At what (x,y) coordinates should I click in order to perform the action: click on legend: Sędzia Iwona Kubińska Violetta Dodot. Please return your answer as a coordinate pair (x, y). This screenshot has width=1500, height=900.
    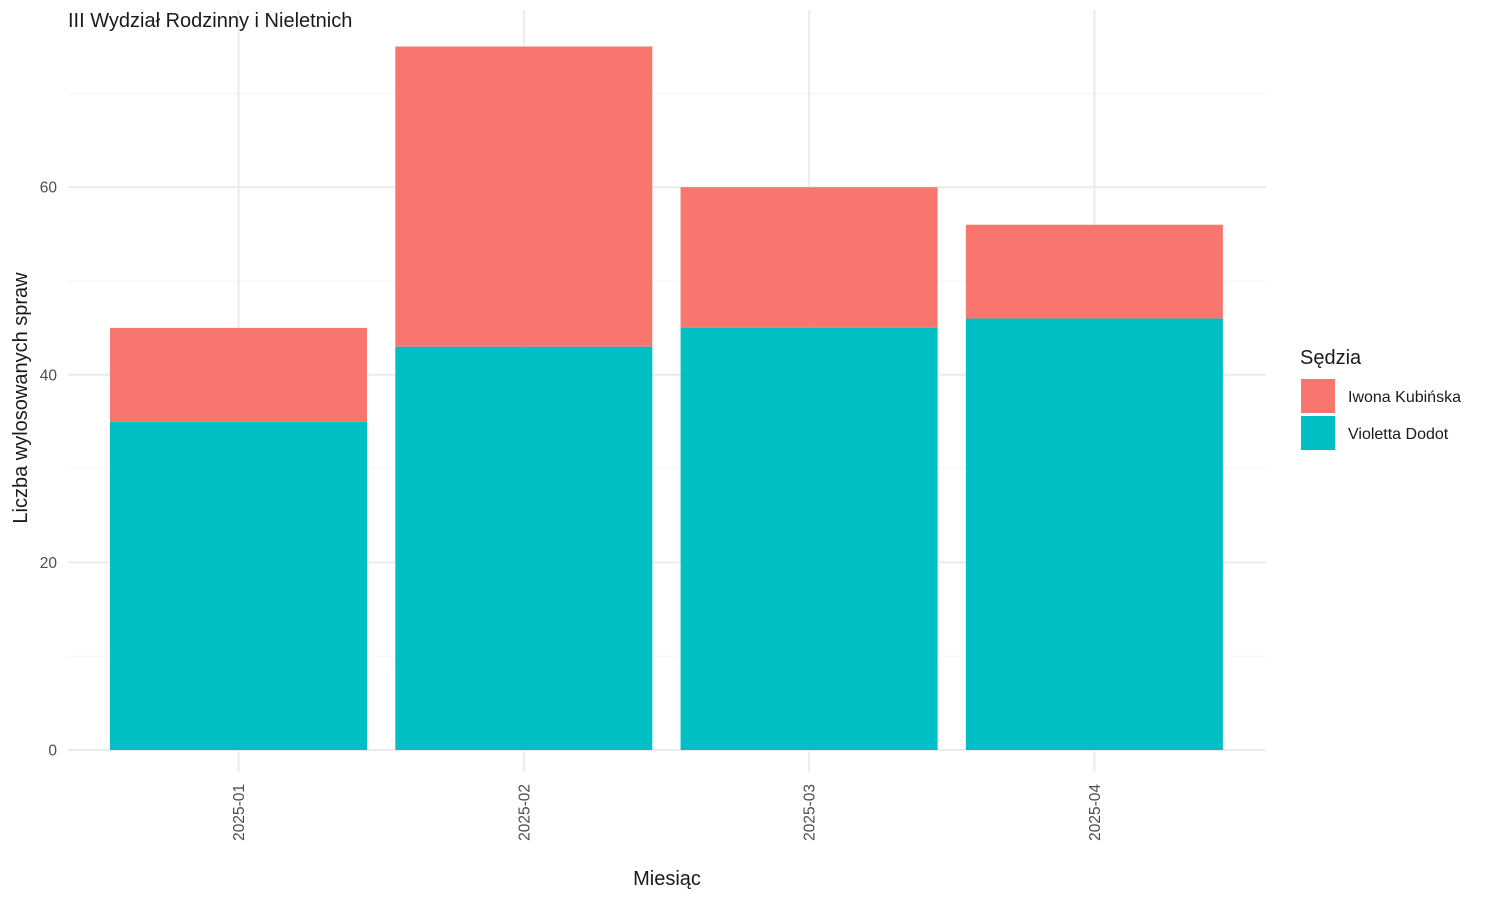
    Looking at the image, I should click on (1380, 398).